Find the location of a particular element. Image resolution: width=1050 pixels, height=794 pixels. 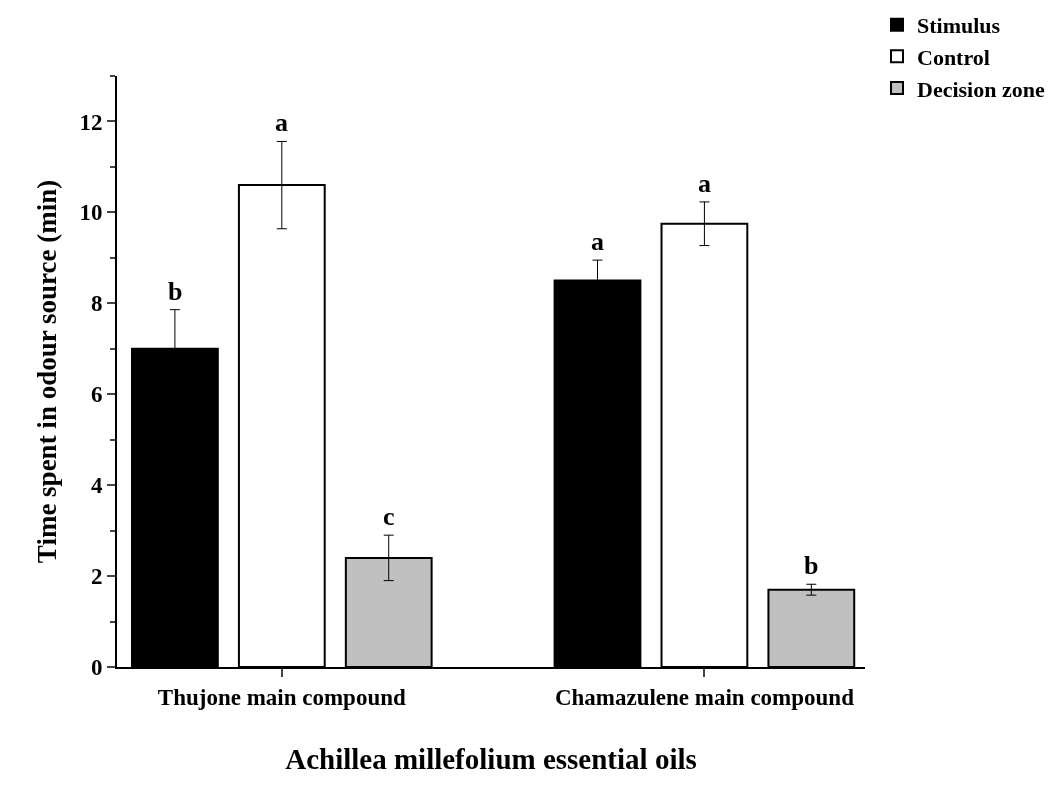

y-tick-label: 2 is located at coordinates (96, 577).